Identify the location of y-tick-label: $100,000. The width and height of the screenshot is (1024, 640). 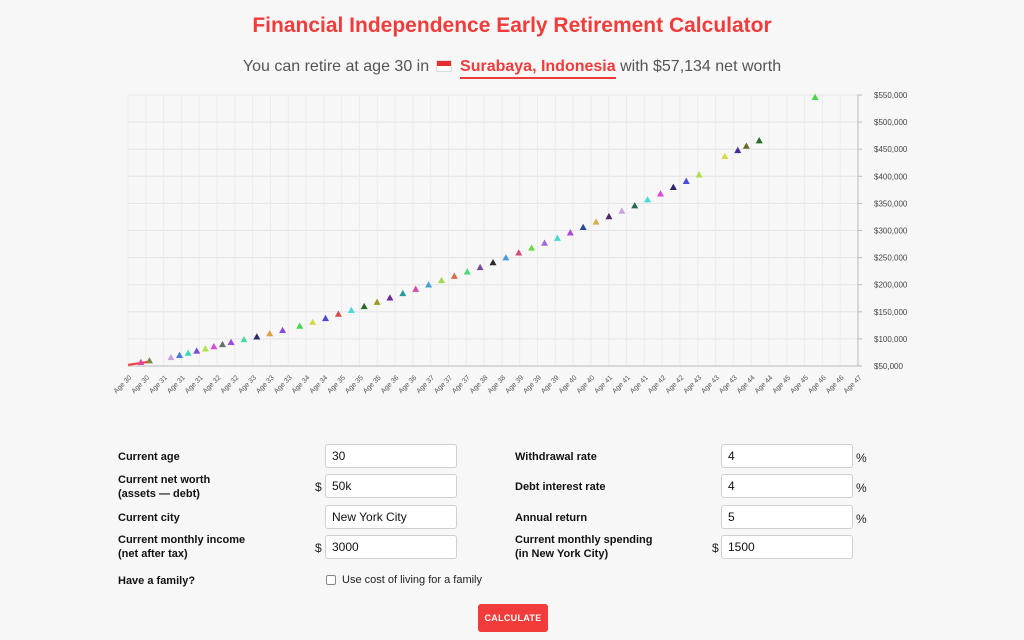
(891, 339).